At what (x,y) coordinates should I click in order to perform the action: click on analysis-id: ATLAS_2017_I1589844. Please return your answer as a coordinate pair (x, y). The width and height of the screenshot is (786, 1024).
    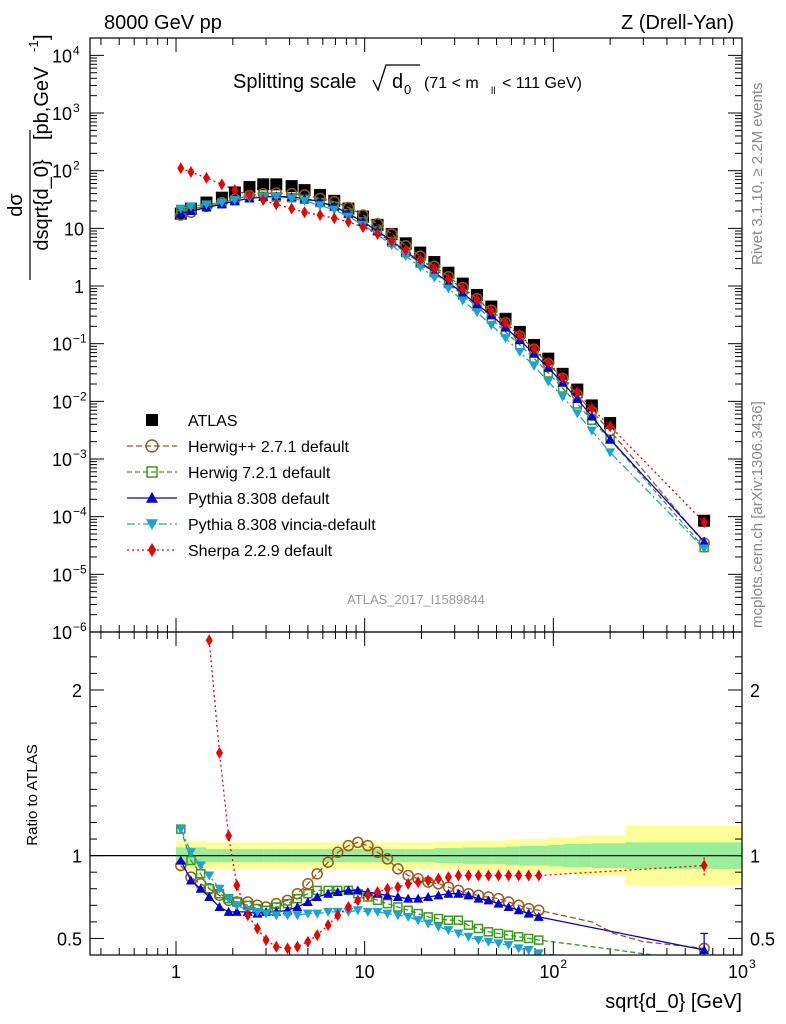
    Looking at the image, I should click on (416, 599).